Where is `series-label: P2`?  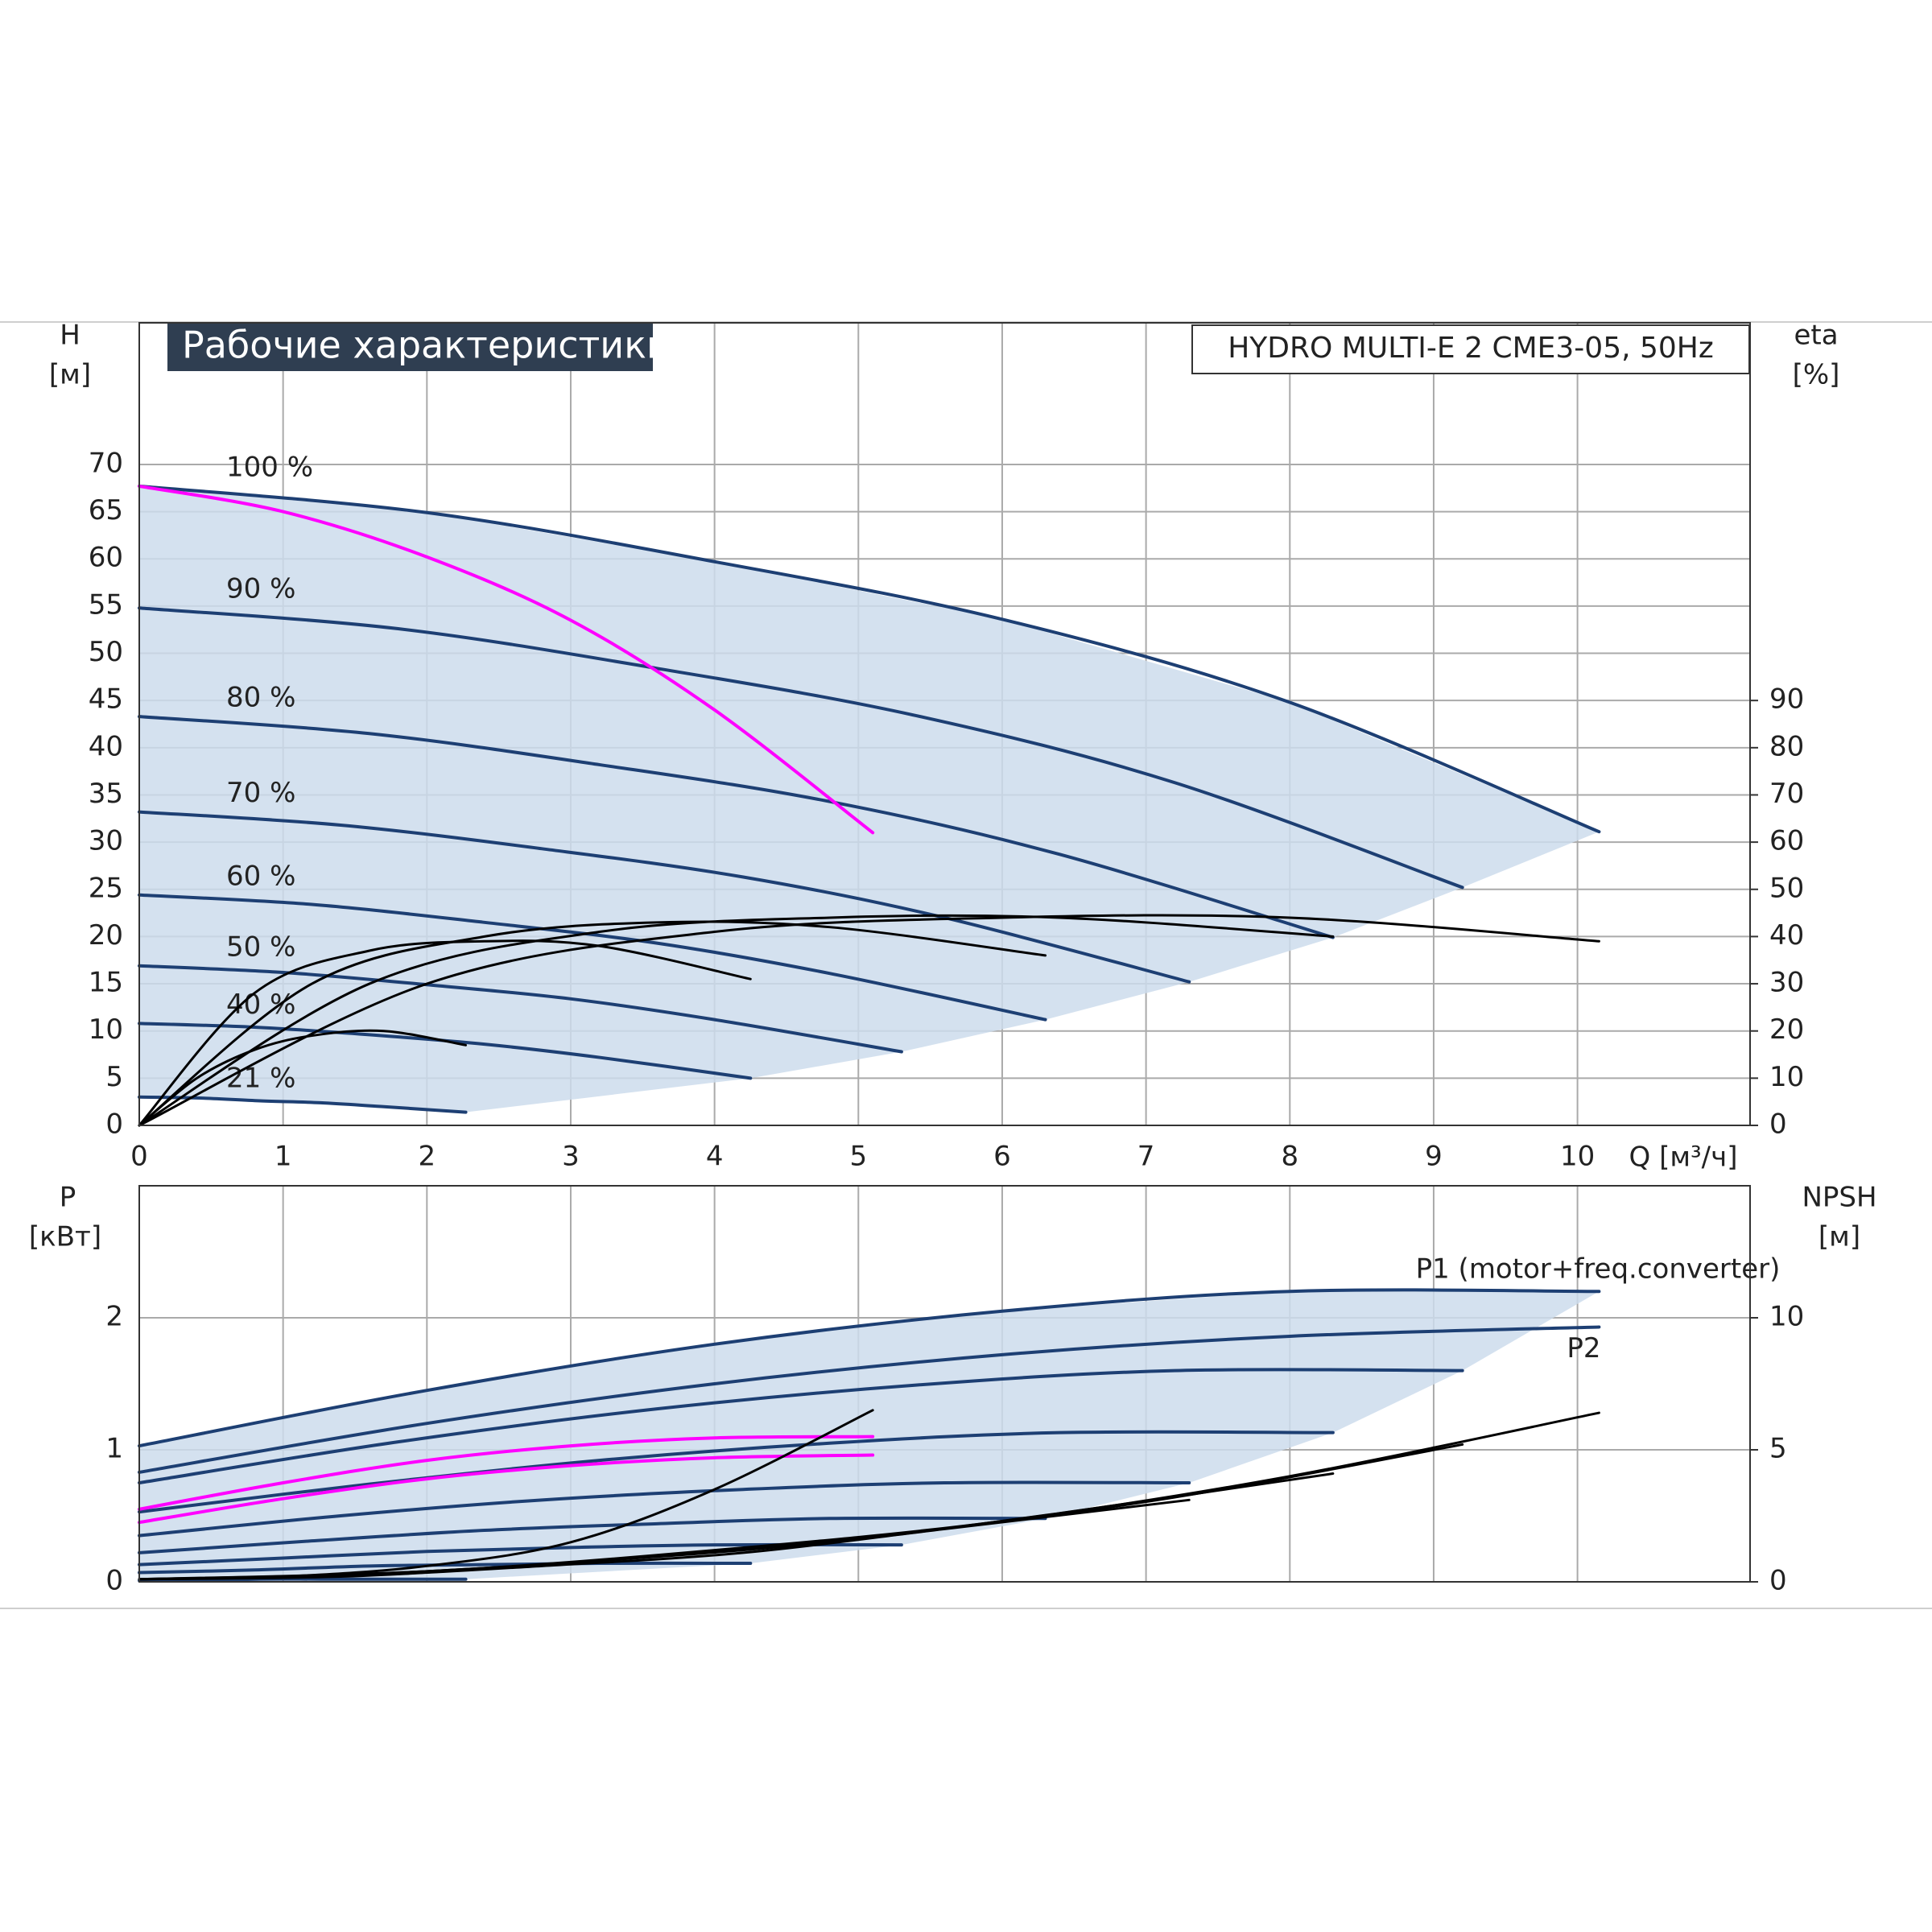 series-label: P2 is located at coordinates (1583, 1348).